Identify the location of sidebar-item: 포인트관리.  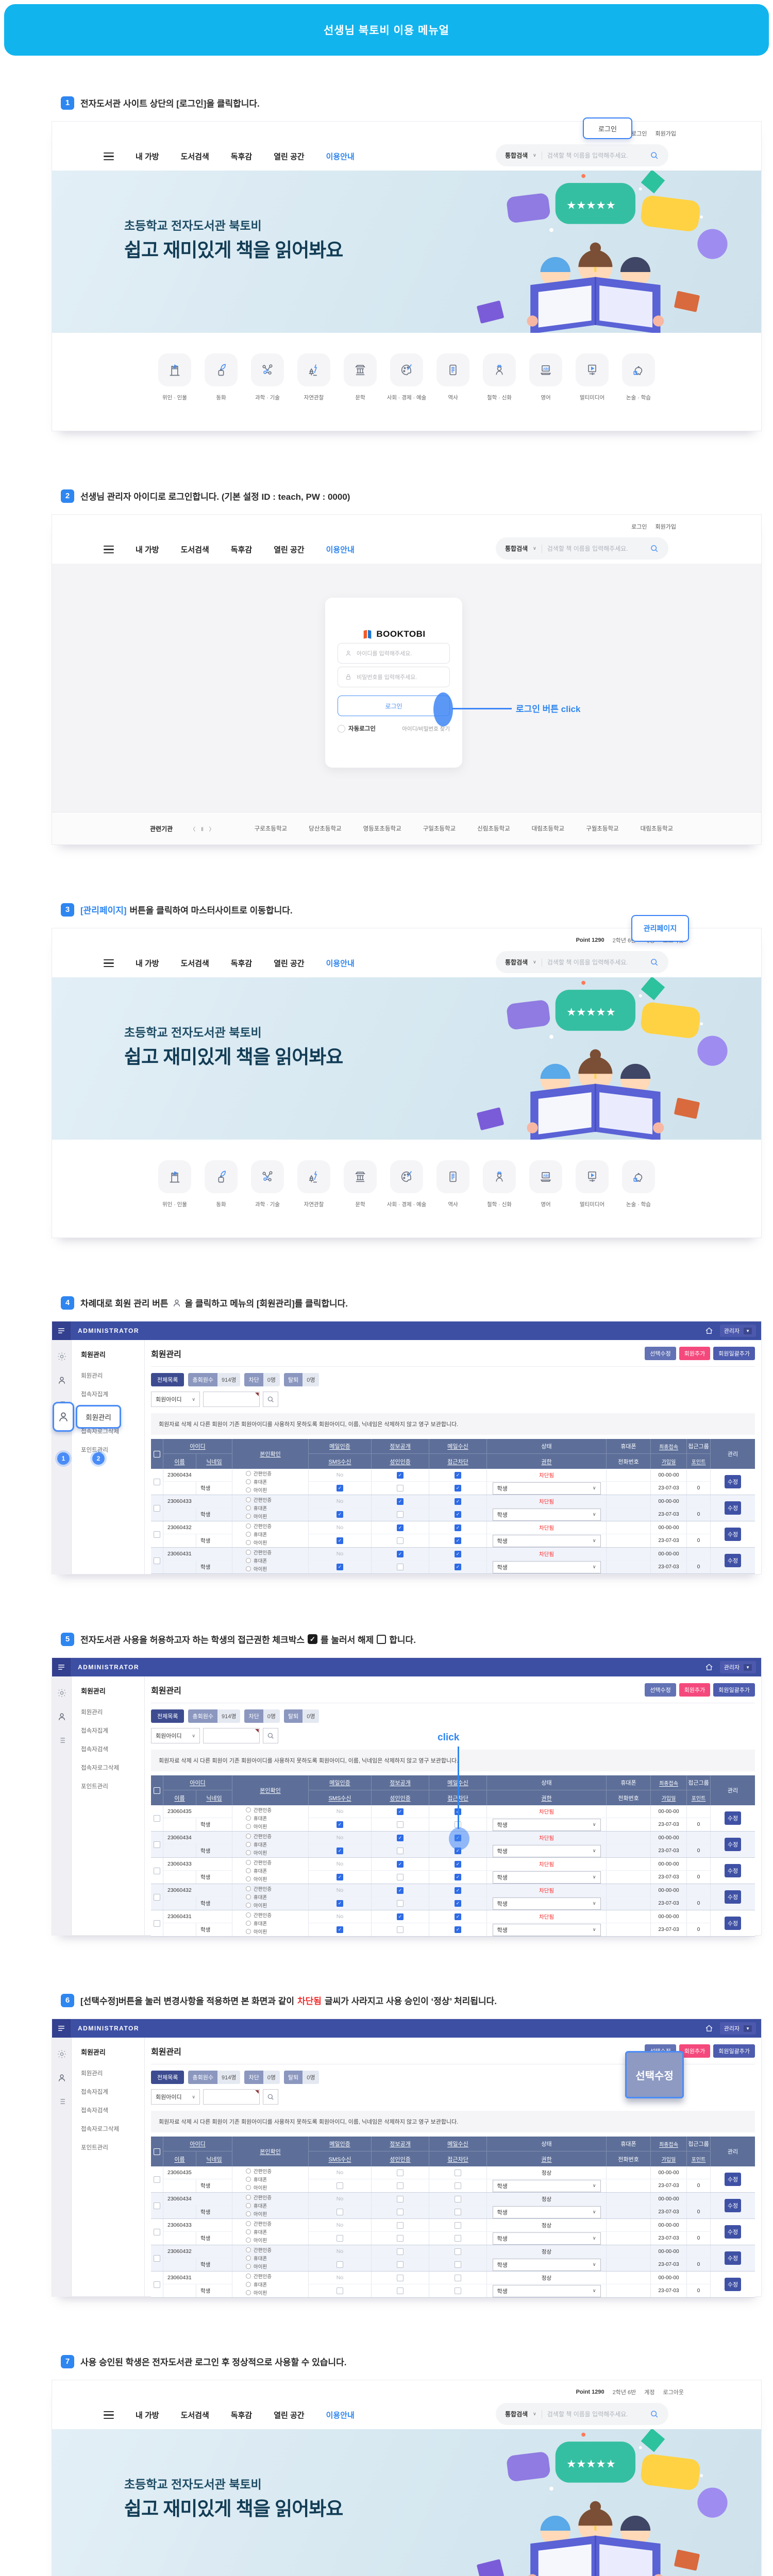
(94, 1787).